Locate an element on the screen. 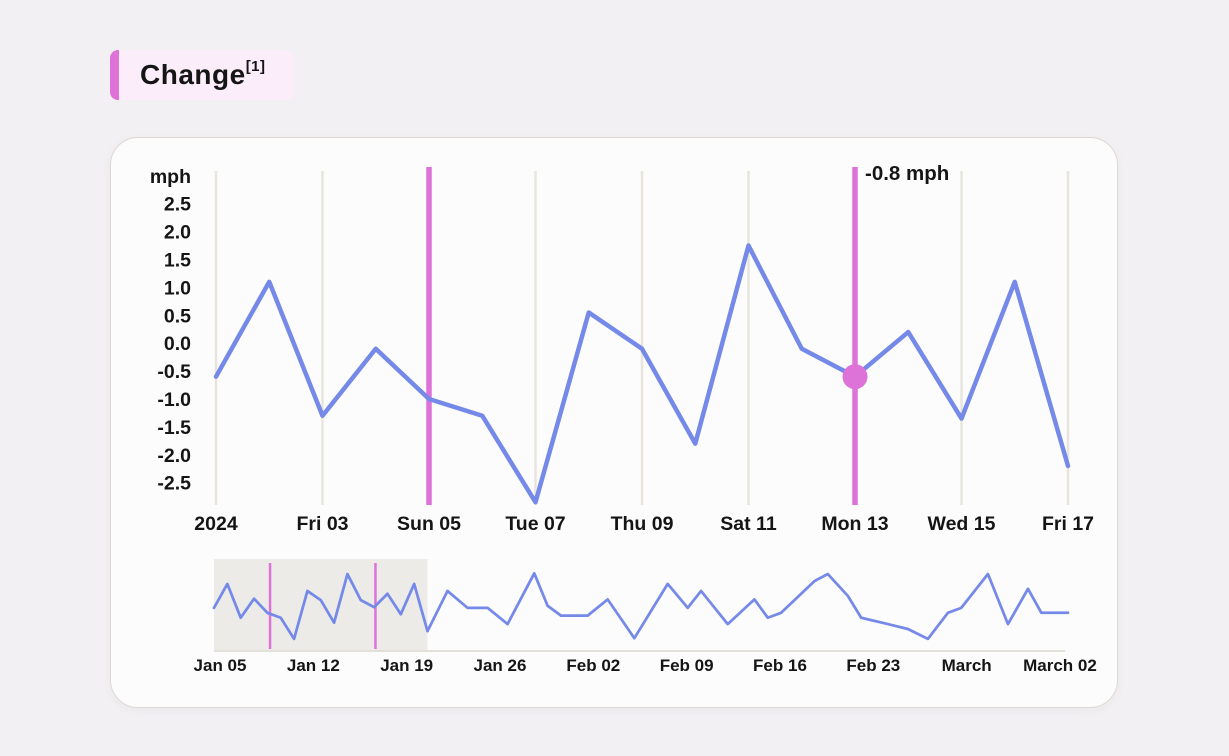 This screenshot has width=1229, height=756. y-tick-label: -0.5 is located at coordinates (174, 372).